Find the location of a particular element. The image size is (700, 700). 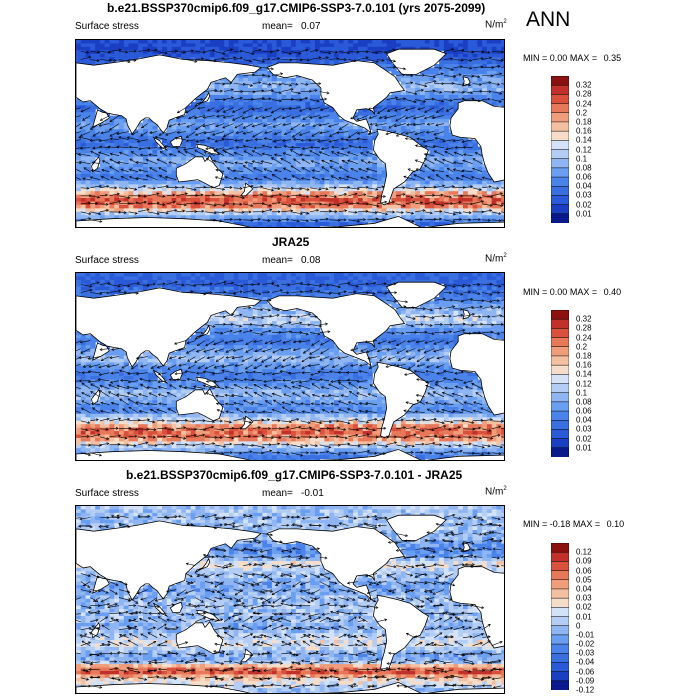

panel-1-variable: Surface stress is located at coordinates (107, 26).